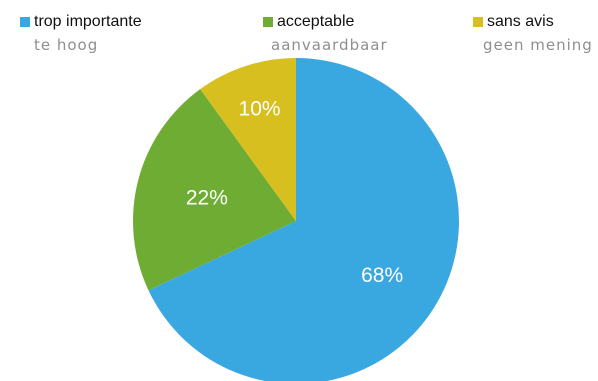  I want to click on legend-sublabel-te-hoog: te hoog, so click(66, 45).